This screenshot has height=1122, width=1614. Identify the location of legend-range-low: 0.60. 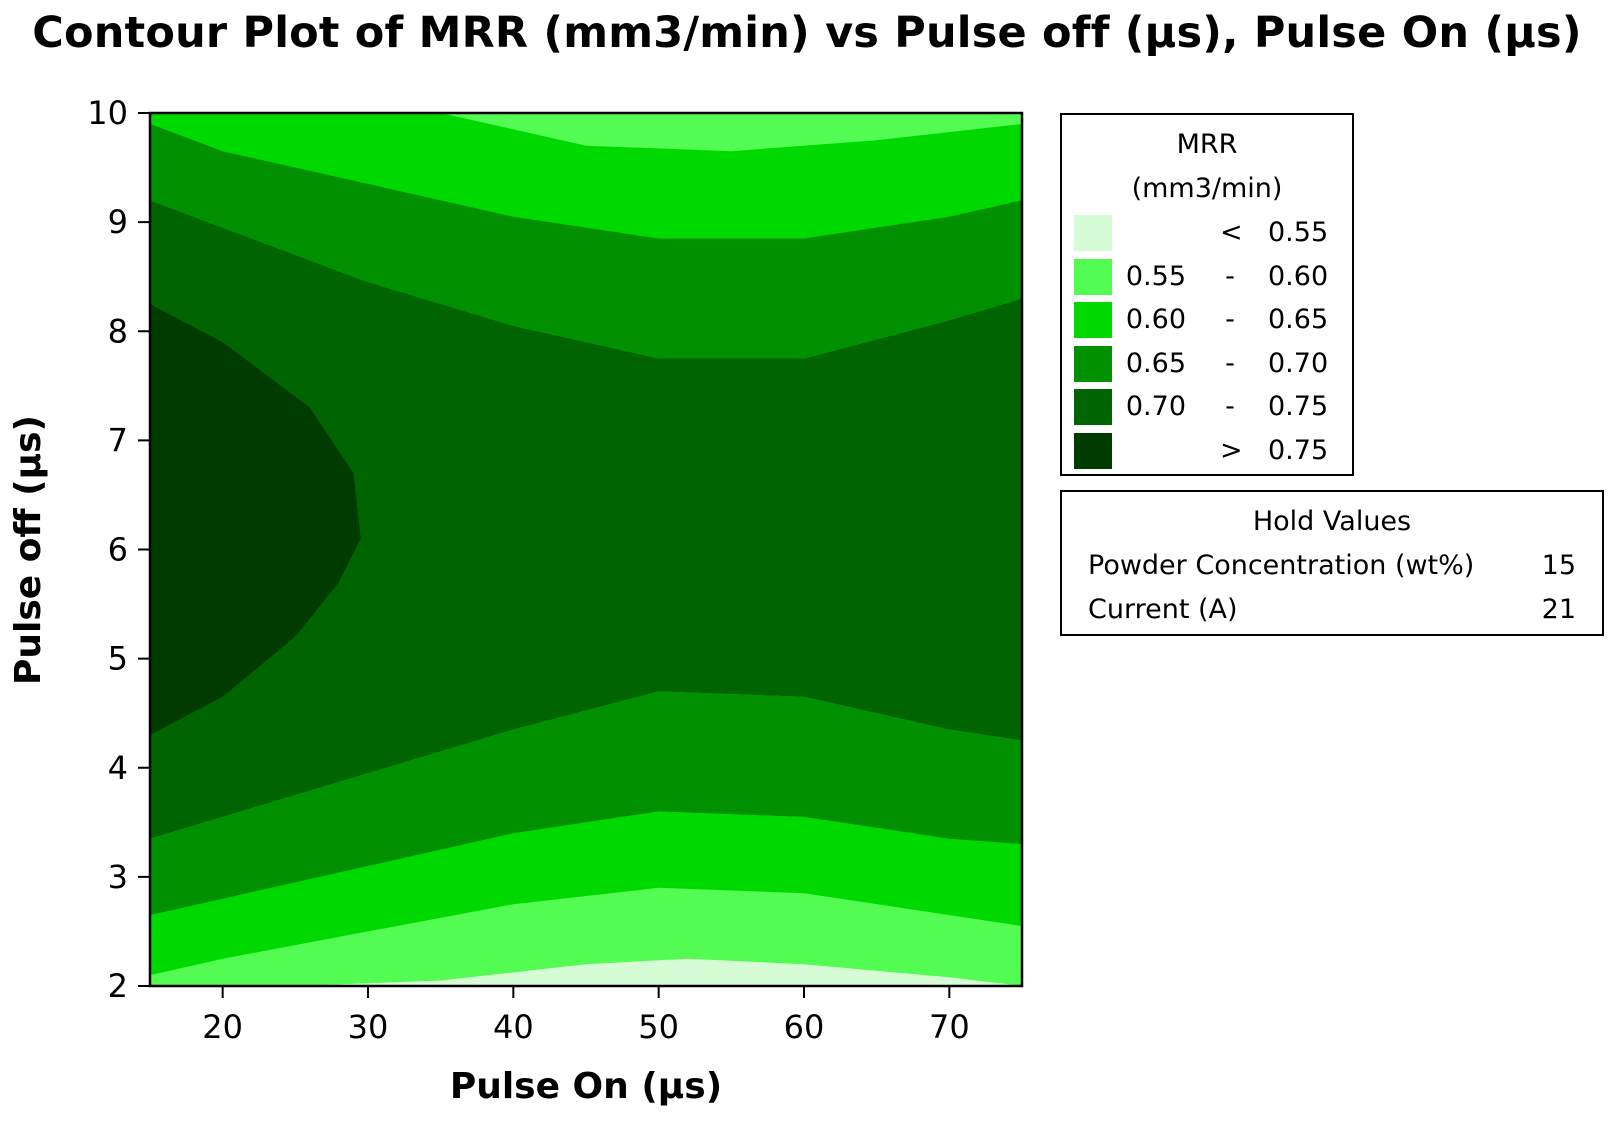
(1155, 319).